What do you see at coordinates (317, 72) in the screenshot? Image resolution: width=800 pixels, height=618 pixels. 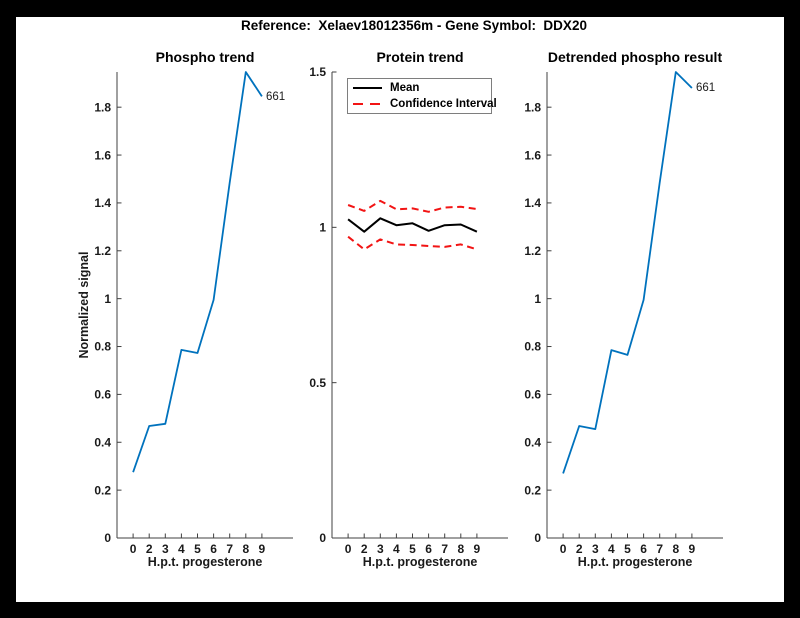 I see `y-tick-label: 1.5` at bounding box center [317, 72].